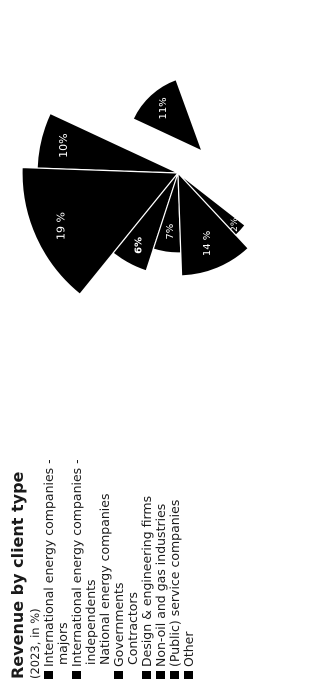  What do you see at coordinates (139, 245) in the screenshot?
I see `slice-label: 6%` at bounding box center [139, 245].